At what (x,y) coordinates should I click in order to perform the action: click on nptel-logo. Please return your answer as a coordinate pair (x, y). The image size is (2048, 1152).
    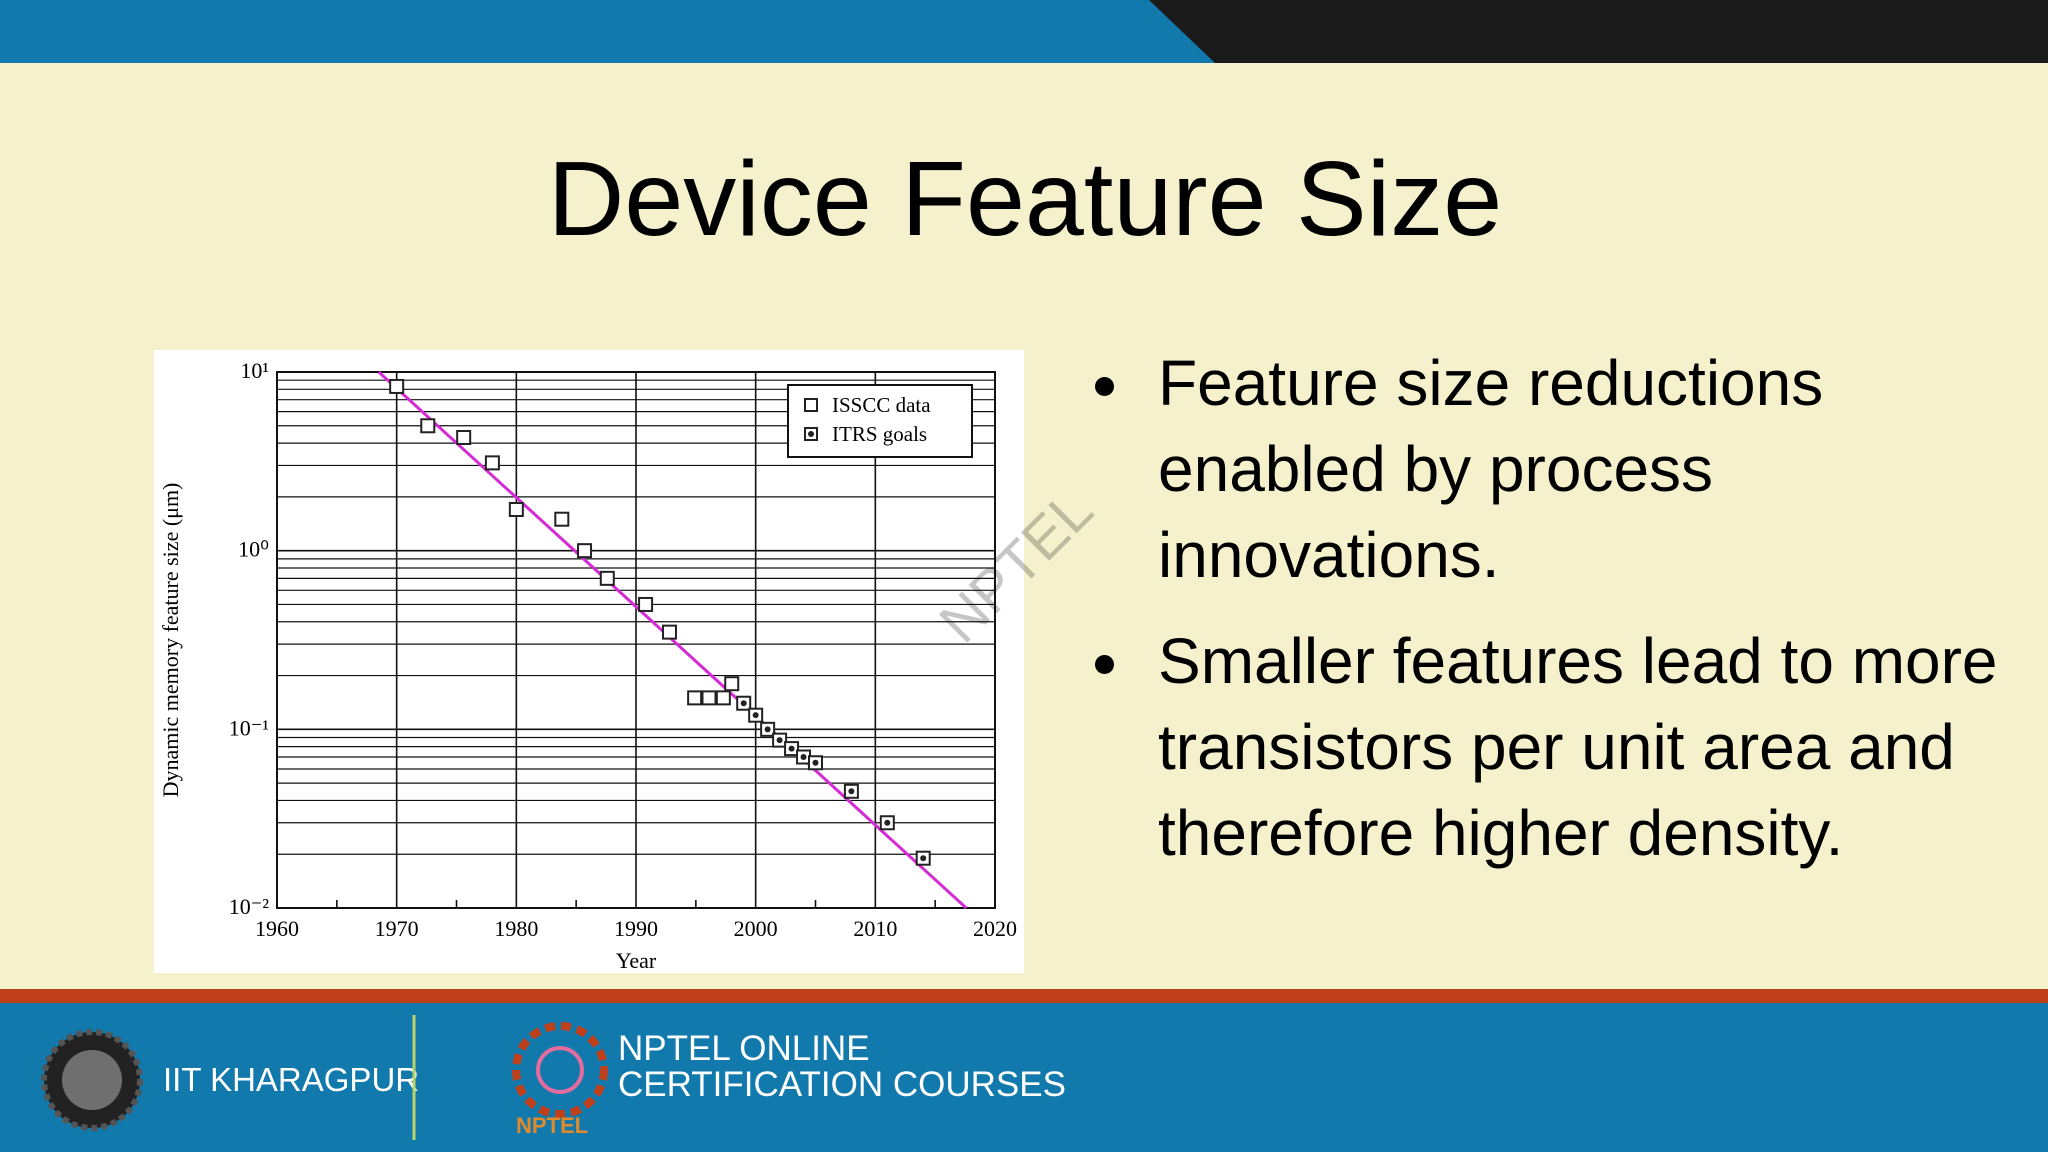
    Looking at the image, I should click on (560, 1070).